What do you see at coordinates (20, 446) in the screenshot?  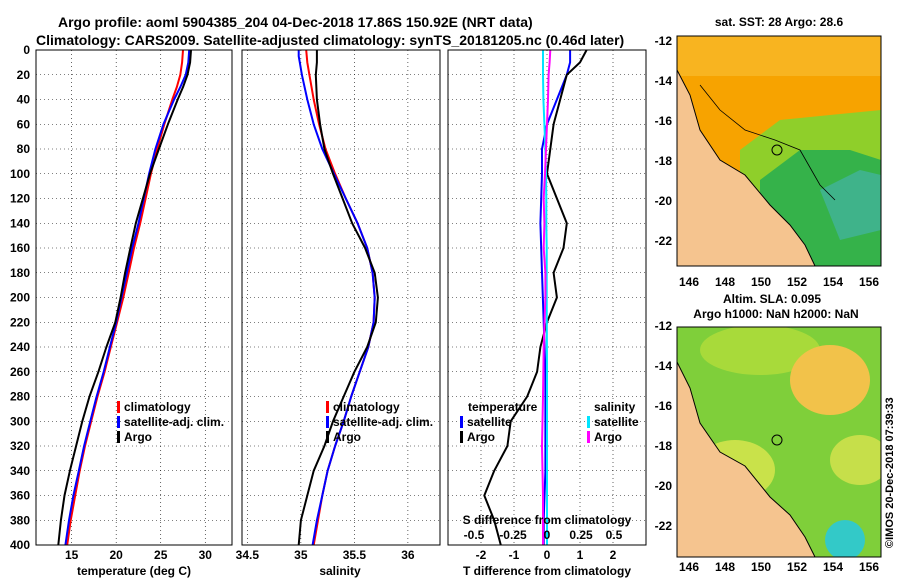 I see `depth-tick-label: 320` at bounding box center [20, 446].